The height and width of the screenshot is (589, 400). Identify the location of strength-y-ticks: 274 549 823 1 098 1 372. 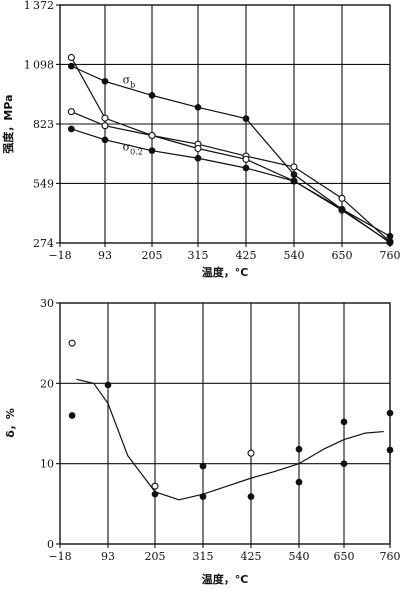
(42, 125).